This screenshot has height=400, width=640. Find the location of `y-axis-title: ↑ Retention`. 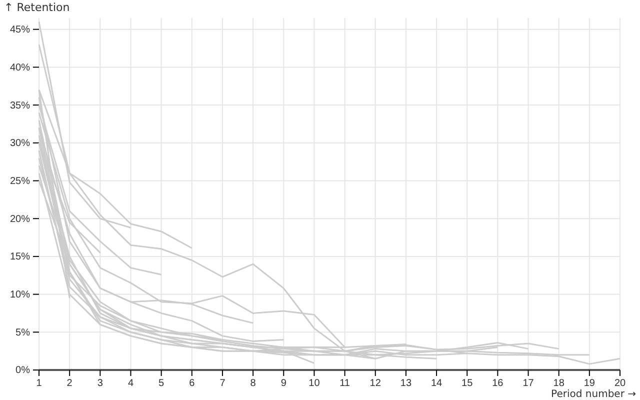

y-axis-title: ↑ Retention is located at coordinates (37, 7).